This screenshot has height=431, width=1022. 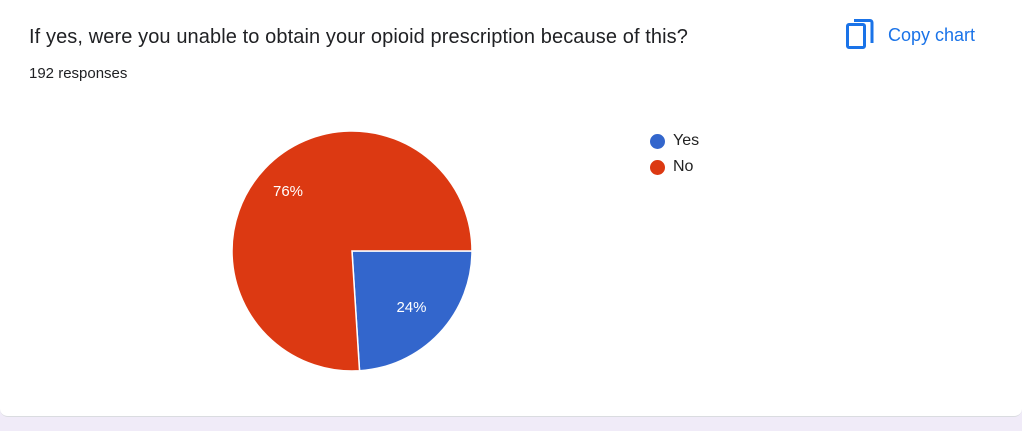 What do you see at coordinates (288, 191) in the screenshot?
I see `pie-label-no: 76%` at bounding box center [288, 191].